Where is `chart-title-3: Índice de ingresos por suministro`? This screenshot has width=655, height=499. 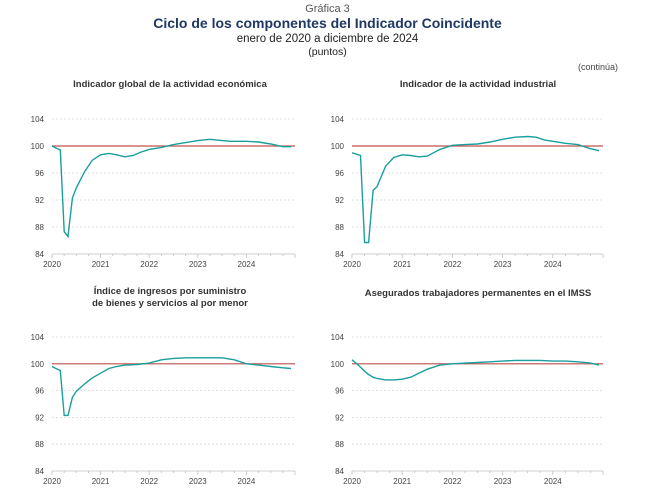
chart-title-3: Índice de ingresos por suministro is located at coordinates (170, 291).